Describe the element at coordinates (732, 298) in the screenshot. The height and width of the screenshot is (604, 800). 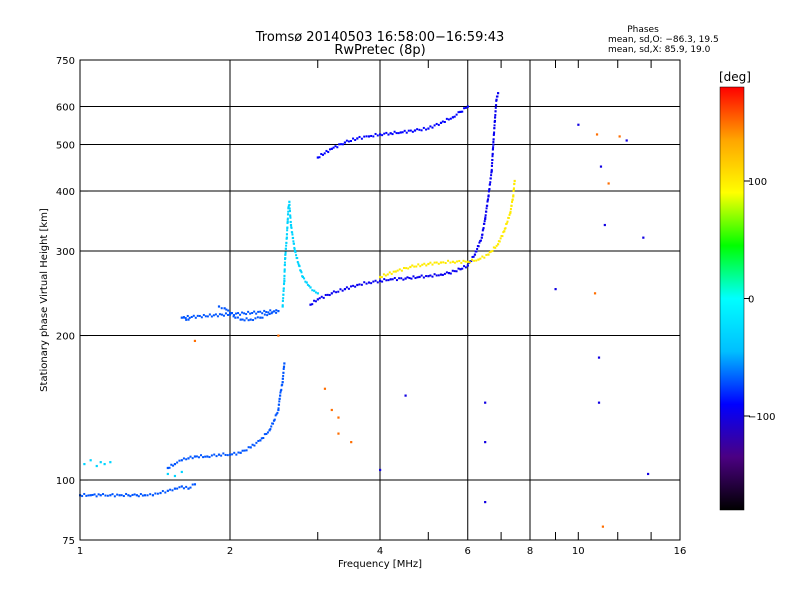
I see `colorbar-gradient` at that location.